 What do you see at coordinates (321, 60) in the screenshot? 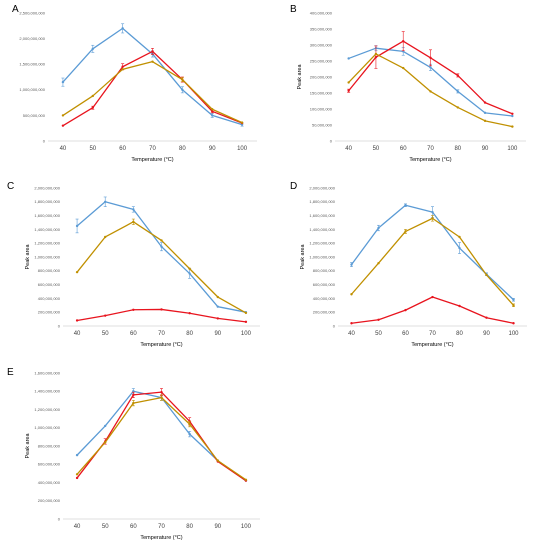
I see `y-tick-label: 250,000,000` at bounding box center [321, 60].